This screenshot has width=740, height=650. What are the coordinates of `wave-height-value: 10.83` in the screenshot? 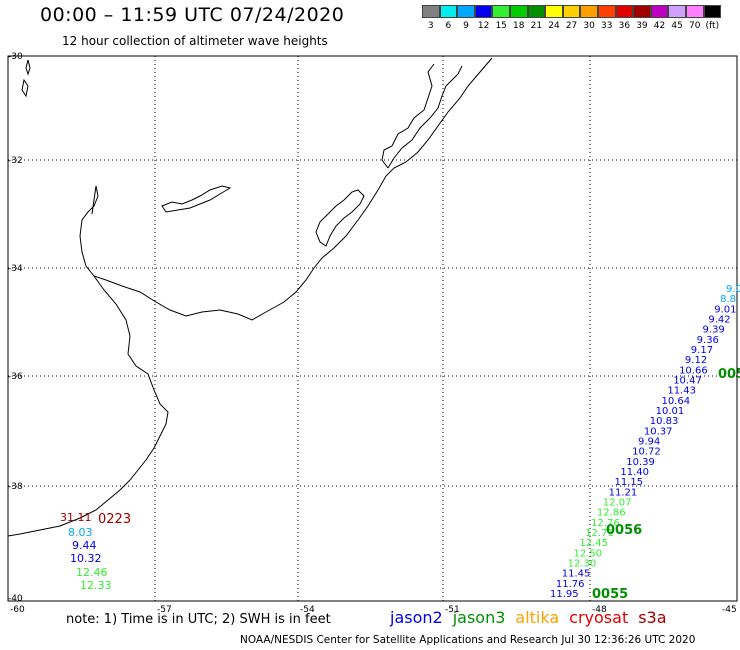 It's located at (664, 421).